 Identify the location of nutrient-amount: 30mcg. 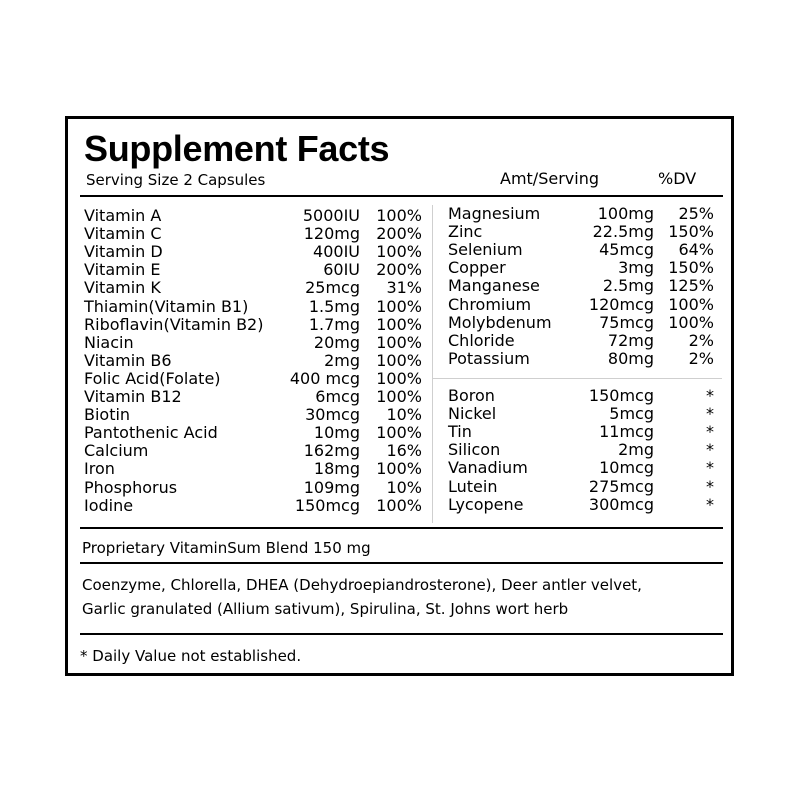
(332, 415).